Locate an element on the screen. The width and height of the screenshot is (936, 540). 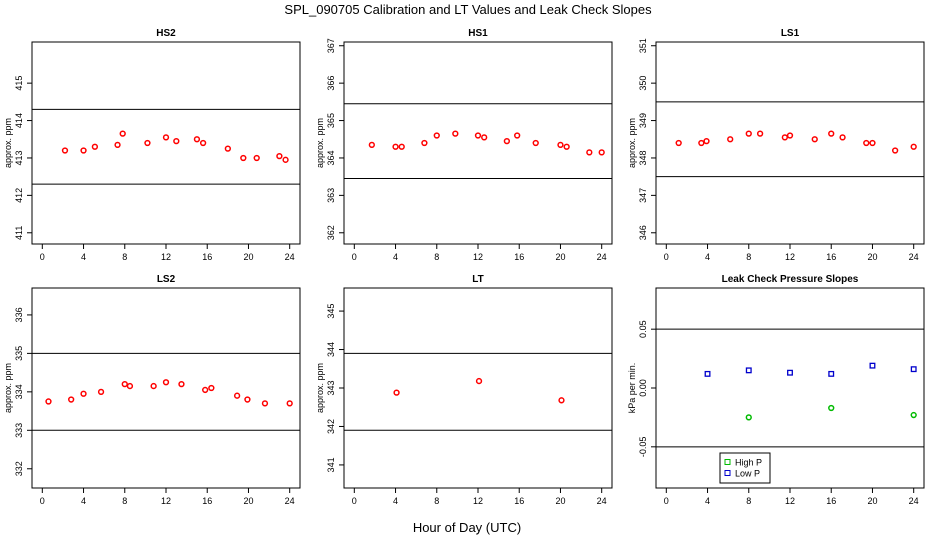
hs1-xtick-label: 12 is located at coordinates (478, 257).